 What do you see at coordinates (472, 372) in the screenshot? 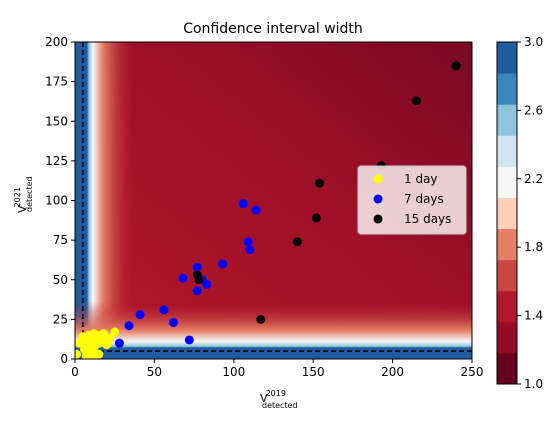
I see `x-tick-label: 250` at bounding box center [472, 372].